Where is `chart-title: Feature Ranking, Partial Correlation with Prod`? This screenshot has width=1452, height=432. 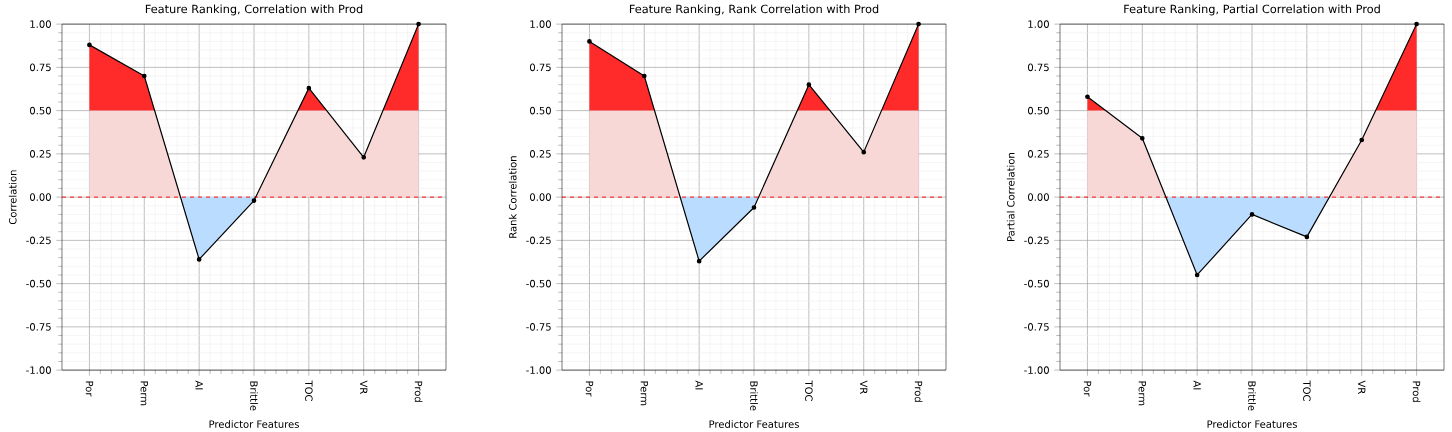 chart-title: Feature Ranking, Partial Correlation with Prod is located at coordinates (1252, 10).